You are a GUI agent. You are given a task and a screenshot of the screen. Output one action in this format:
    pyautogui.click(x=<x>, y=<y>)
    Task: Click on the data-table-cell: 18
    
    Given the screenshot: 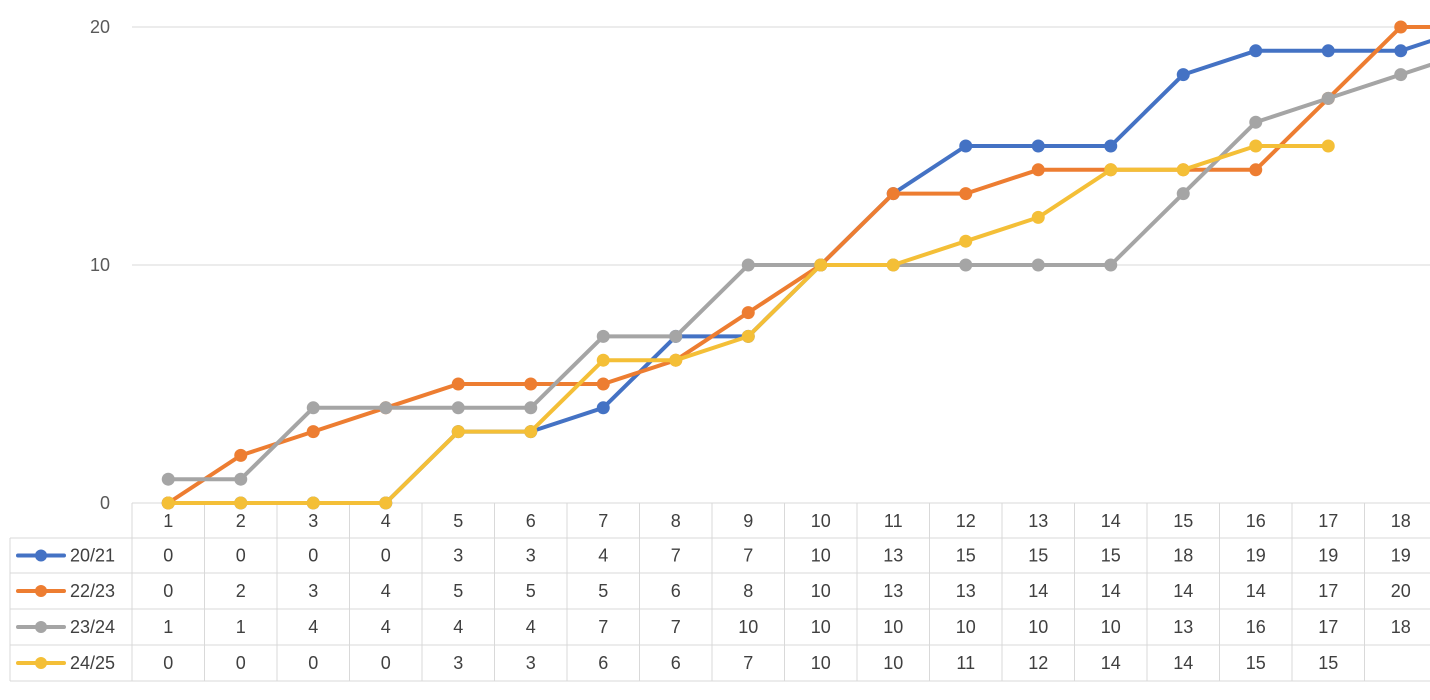 What is the action you would take?
    pyautogui.click(x=1401, y=627)
    